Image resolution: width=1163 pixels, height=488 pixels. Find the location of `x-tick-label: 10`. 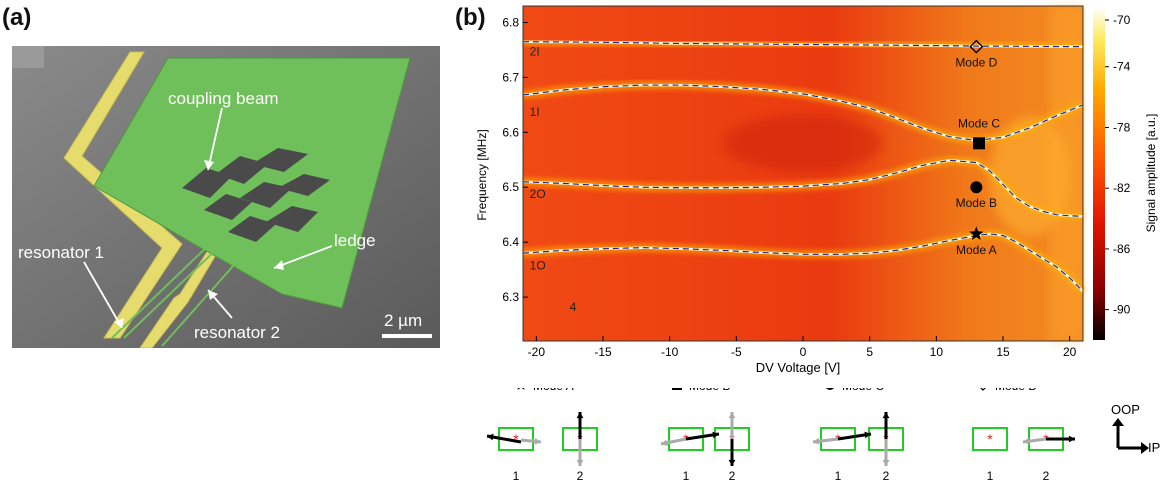

x-tick-label: 10 is located at coordinates (937, 352).